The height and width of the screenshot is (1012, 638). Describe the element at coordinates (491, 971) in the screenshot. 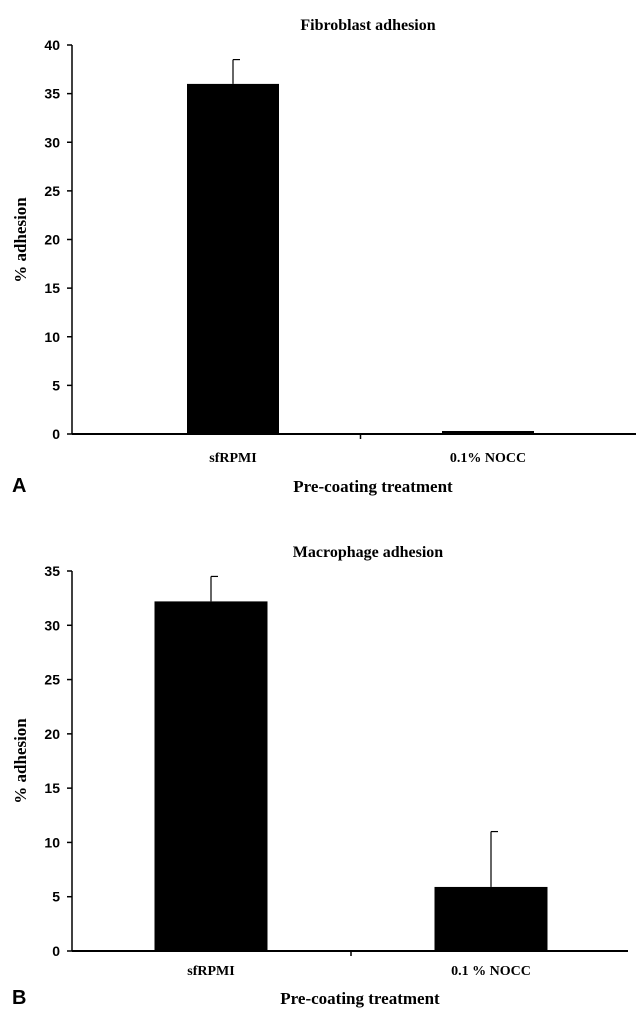

I see `category-label: 0.1 % NOCC` at that location.